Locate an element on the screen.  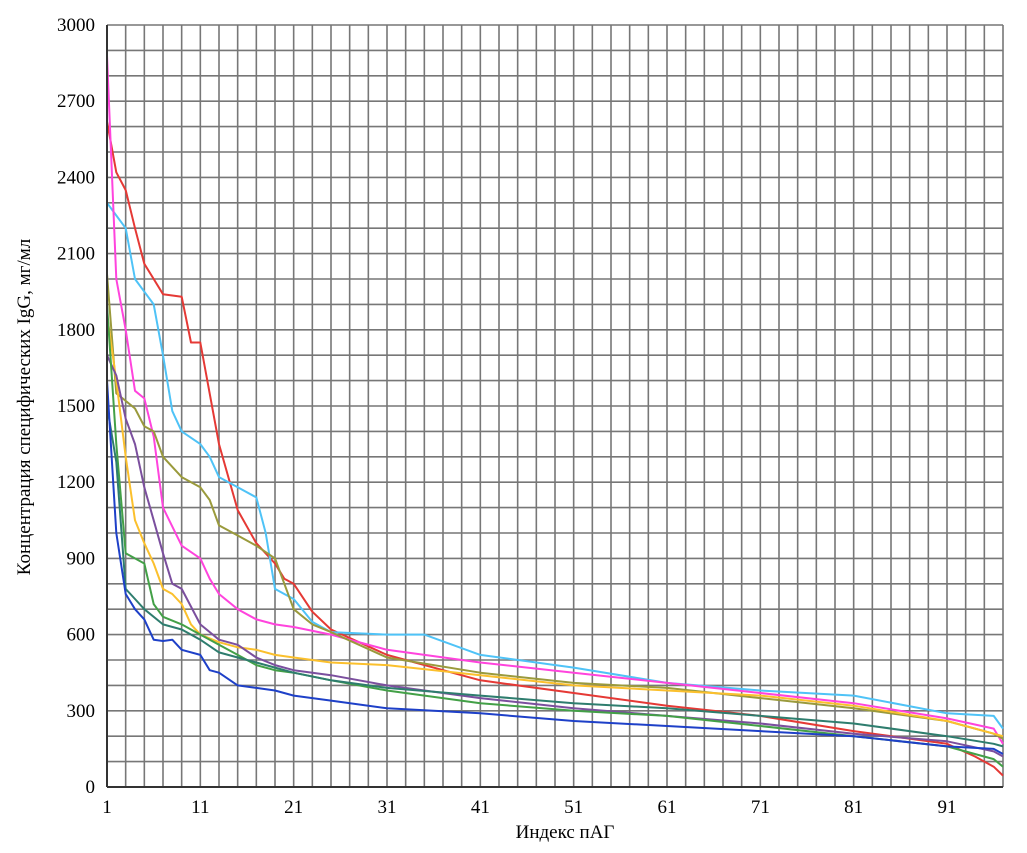
y-tick-label: 2100 is located at coordinates (76, 254).